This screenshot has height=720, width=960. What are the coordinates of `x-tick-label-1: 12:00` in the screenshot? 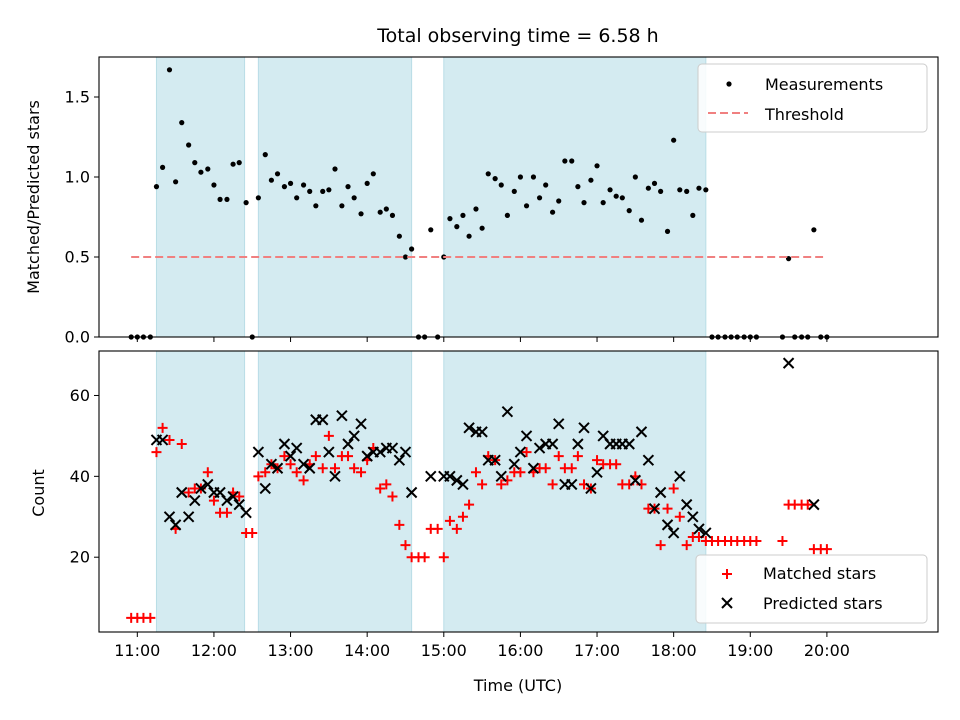 It's located at (214, 650).